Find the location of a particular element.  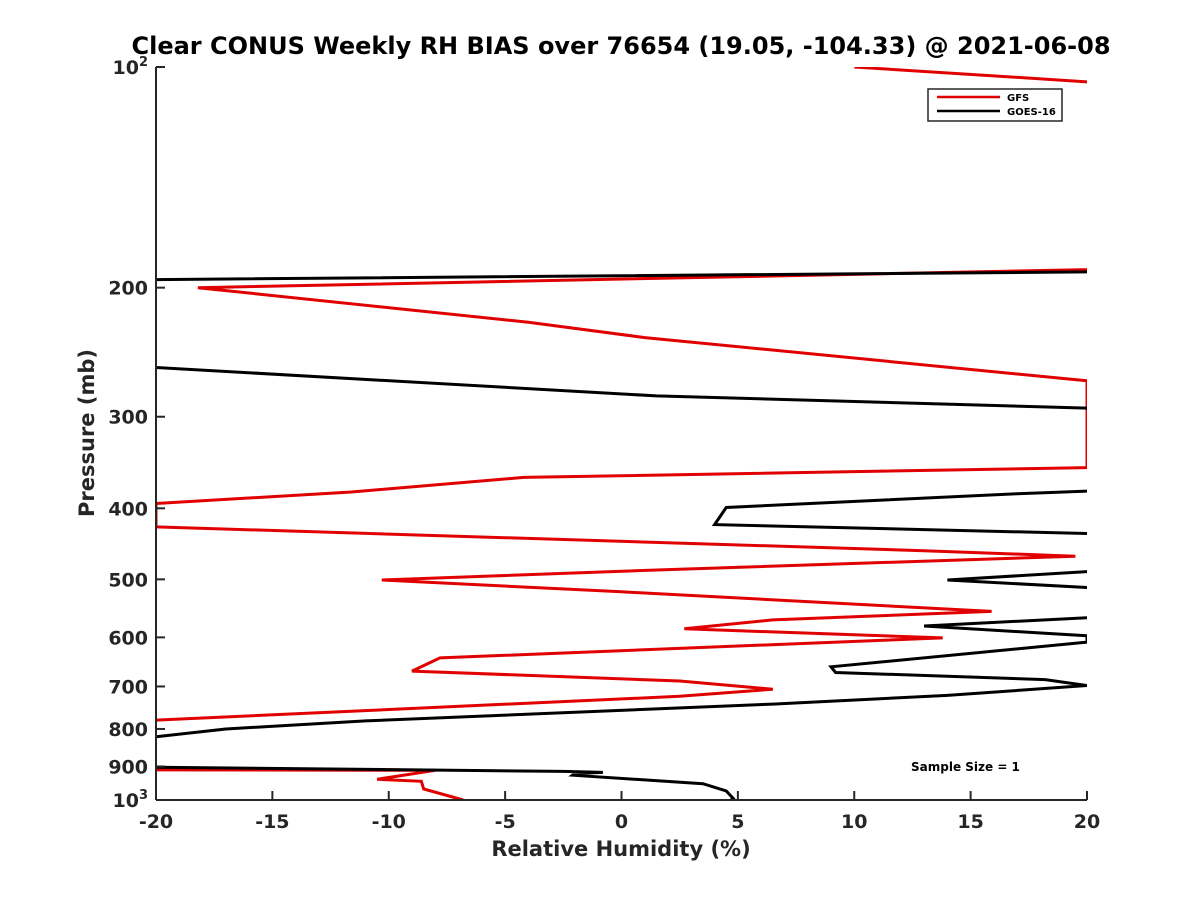

x-ticks: -20 -15 -10 -5 0 5 10 15 20 is located at coordinates (619, 812).